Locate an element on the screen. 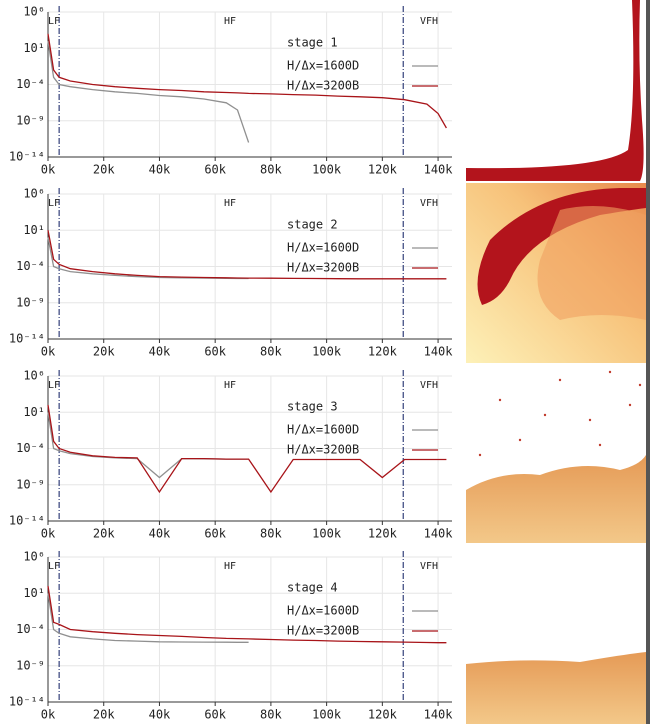 Image resolution: width=663 pixels, height=724 pixels. legend-title: stage 2 is located at coordinates (312, 225).